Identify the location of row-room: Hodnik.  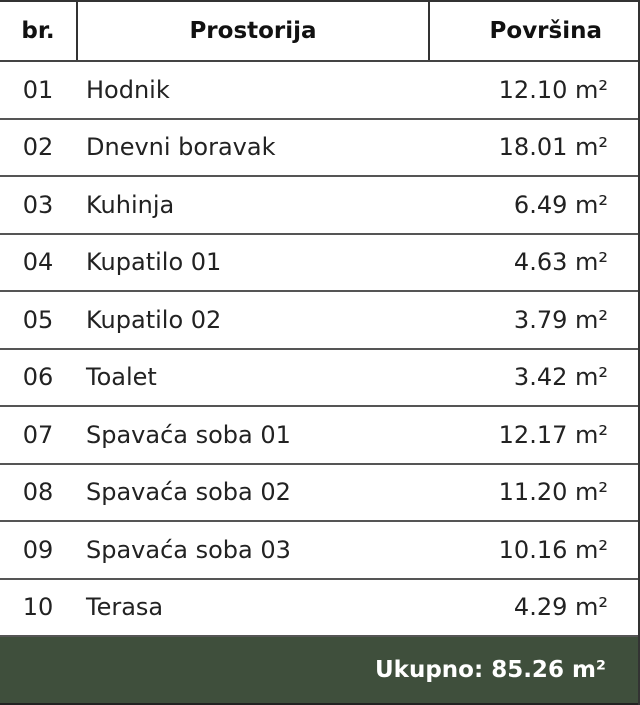
(128, 89).